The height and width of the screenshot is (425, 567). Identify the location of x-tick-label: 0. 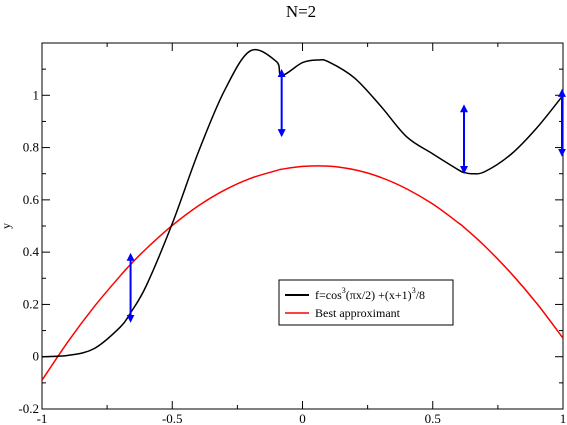
(302, 418).